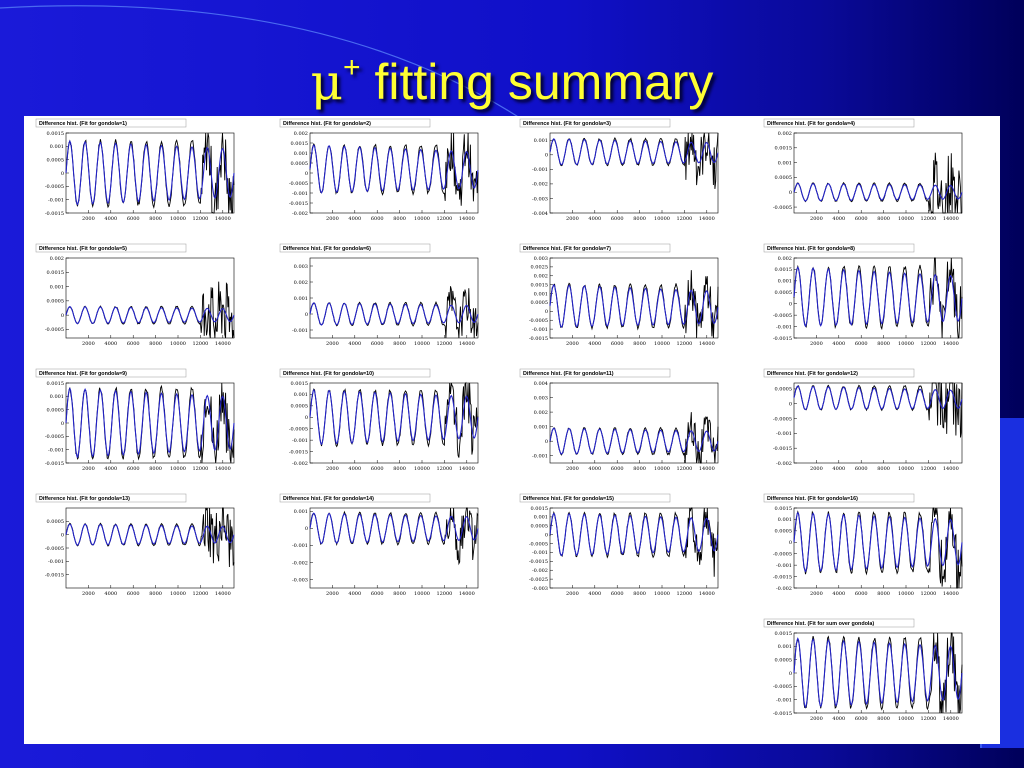 The width and height of the screenshot is (1024, 768). What do you see at coordinates (84, 499) in the screenshot?
I see `chart-title: Difference hist. (Fit for gondola=13)` at bounding box center [84, 499].